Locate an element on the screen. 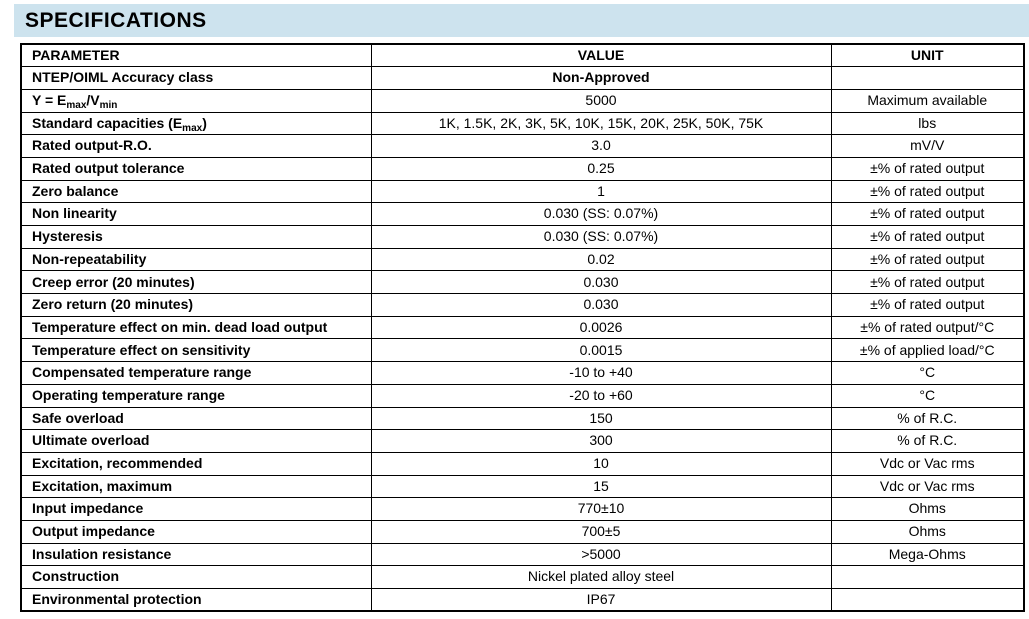  table-row: Construction Nickel plated alloy steel is located at coordinates (522, 577).